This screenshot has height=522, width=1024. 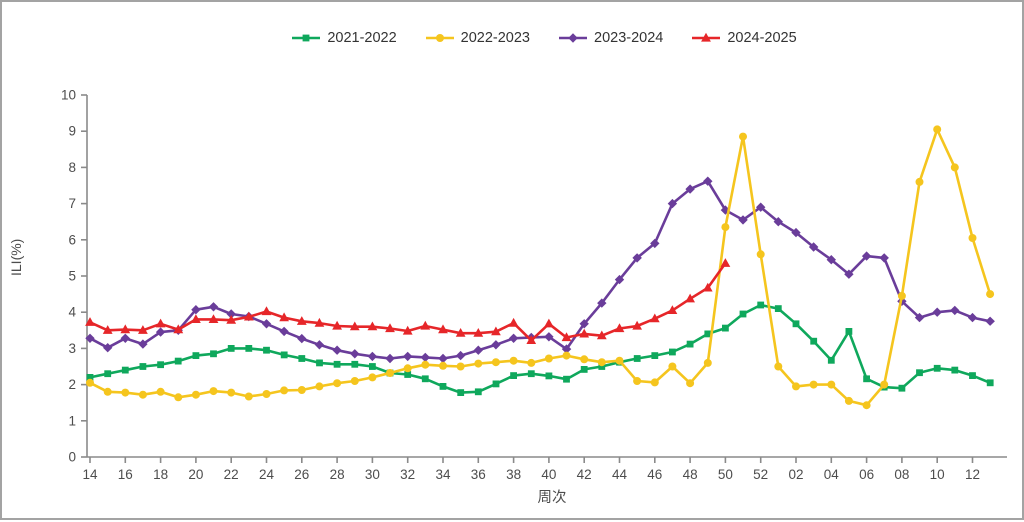 What do you see at coordinates (610, 38) in the screenshot?
I see `legend-item-2023-2024: 2023-2024` at bounding box center [610, 38].